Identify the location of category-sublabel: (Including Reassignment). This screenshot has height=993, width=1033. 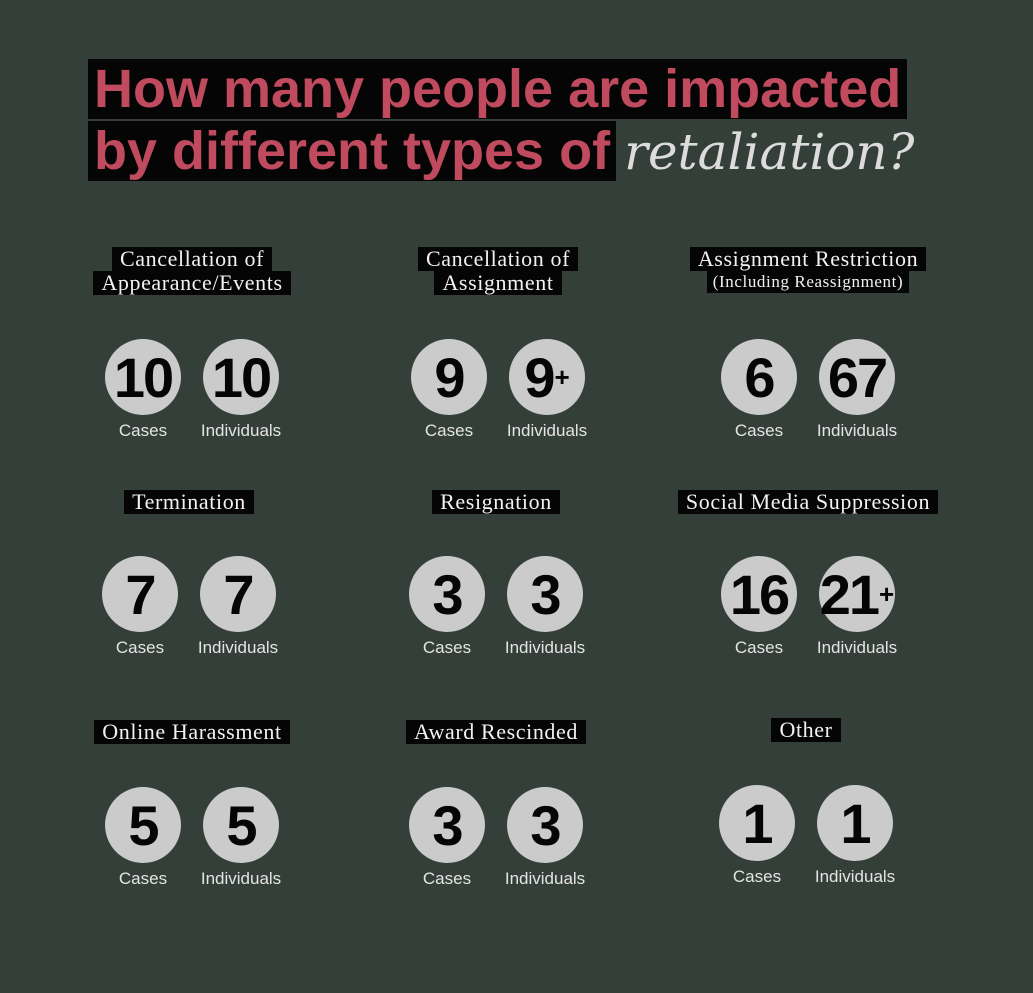
(808, 282).